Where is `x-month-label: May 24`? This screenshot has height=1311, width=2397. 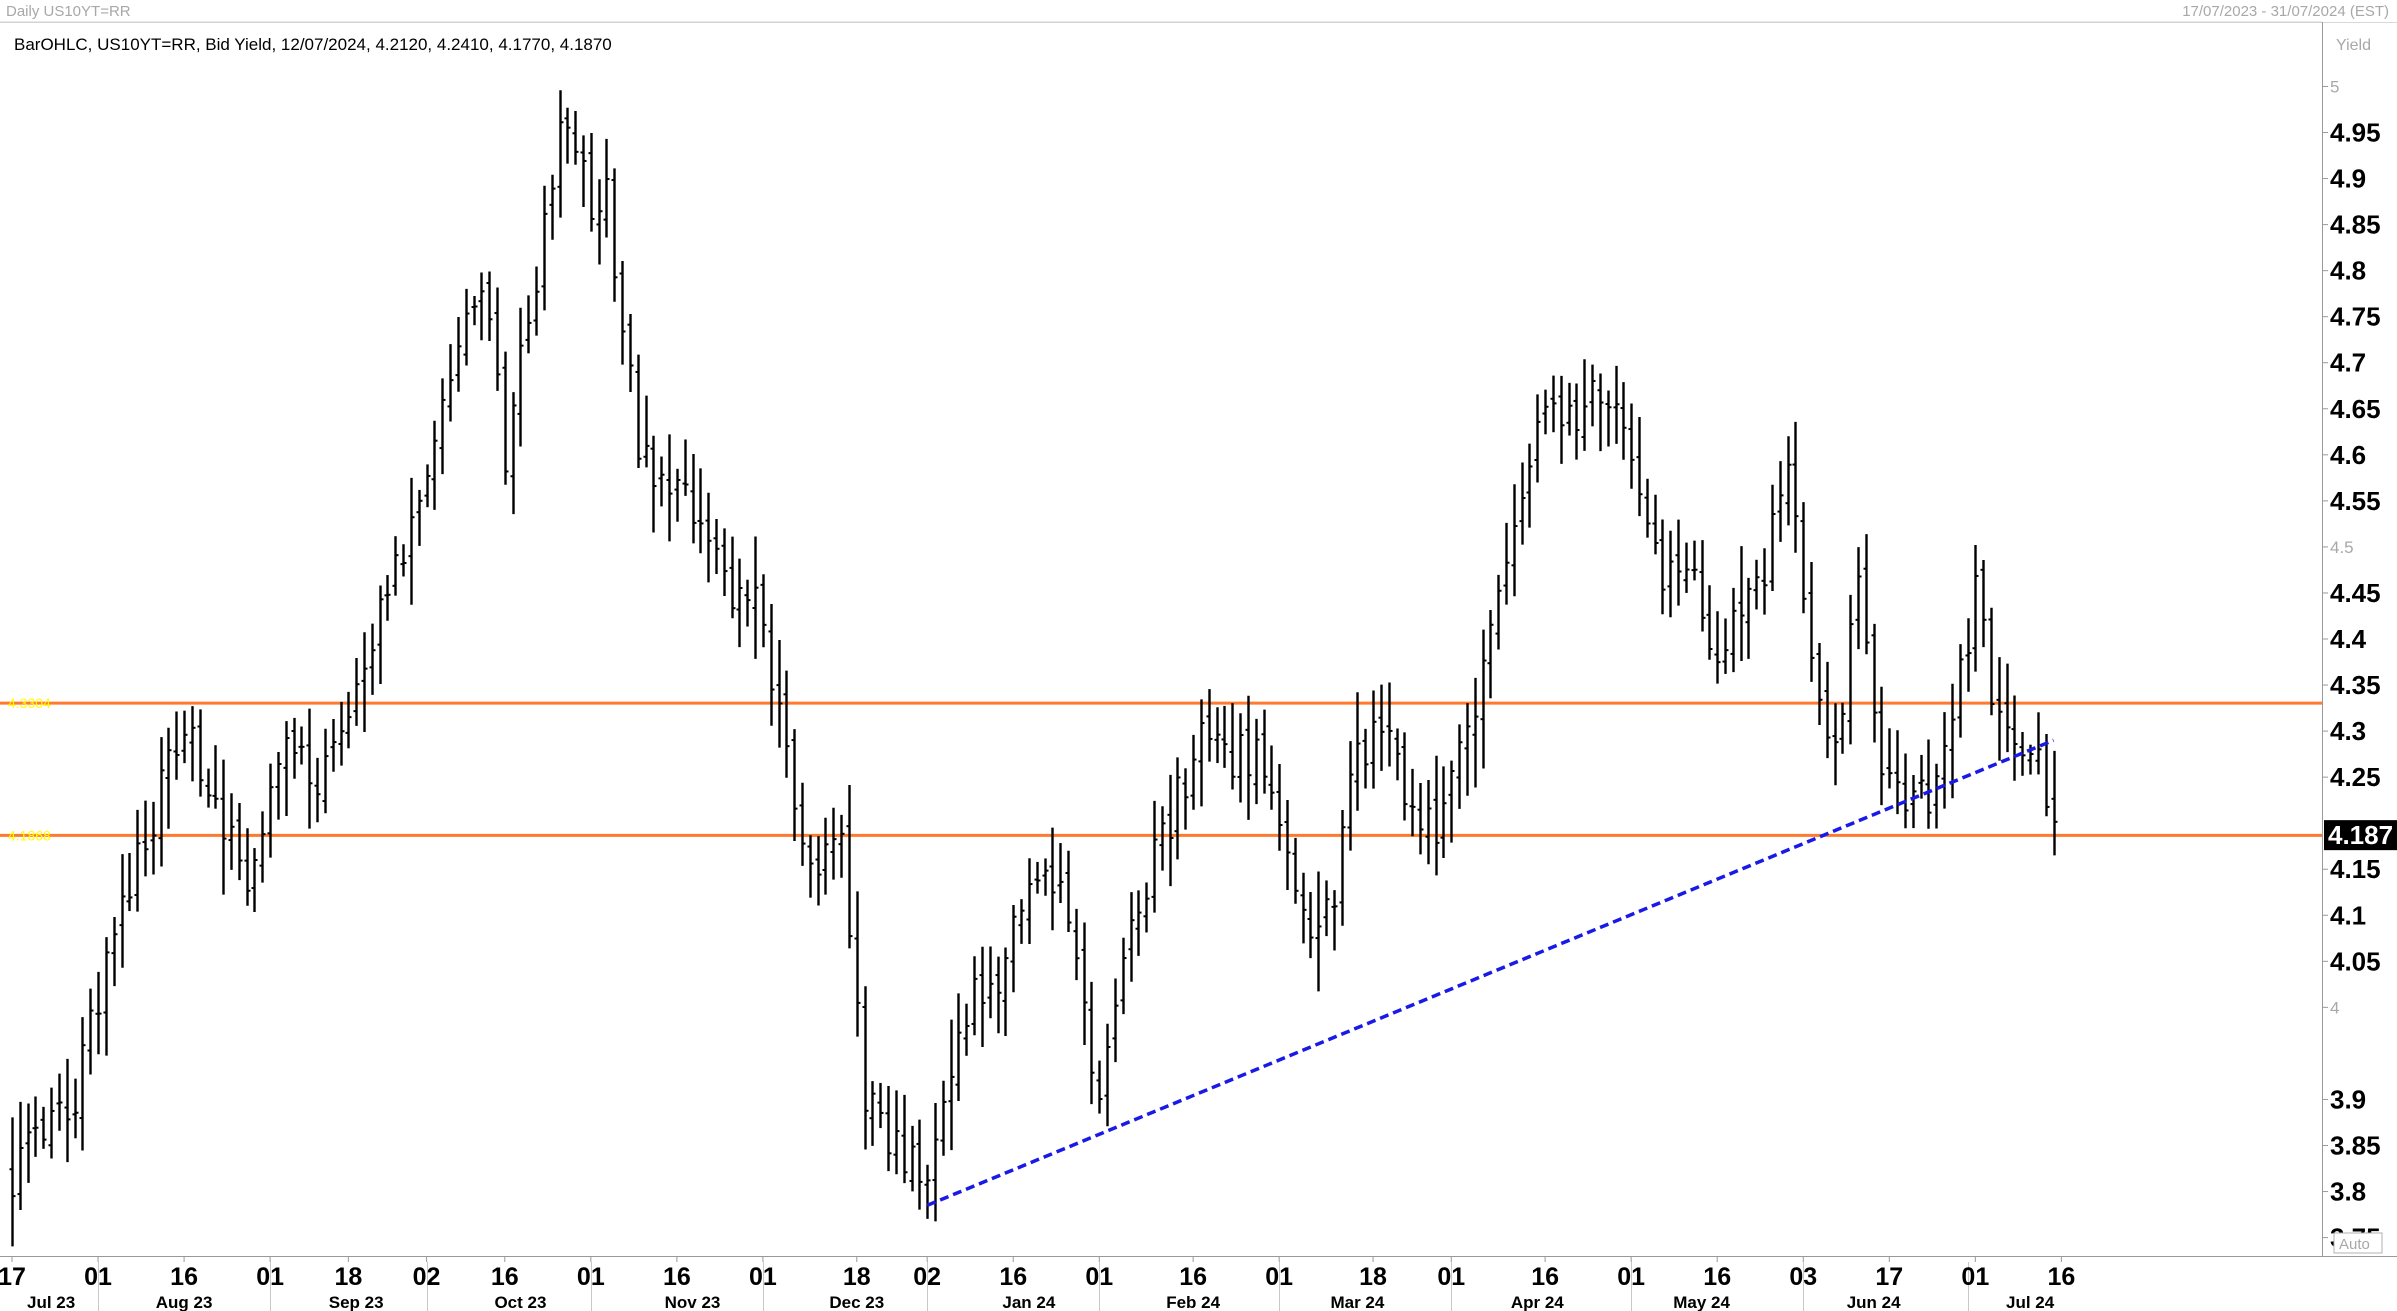
x-month-label: May 24 is located at coordinates (1701, 1302).